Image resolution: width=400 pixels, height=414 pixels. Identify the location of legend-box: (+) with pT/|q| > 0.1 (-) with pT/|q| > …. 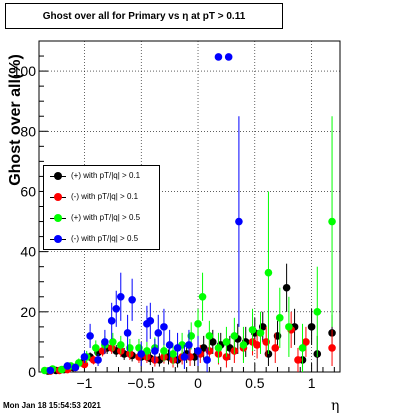
(101, 207).